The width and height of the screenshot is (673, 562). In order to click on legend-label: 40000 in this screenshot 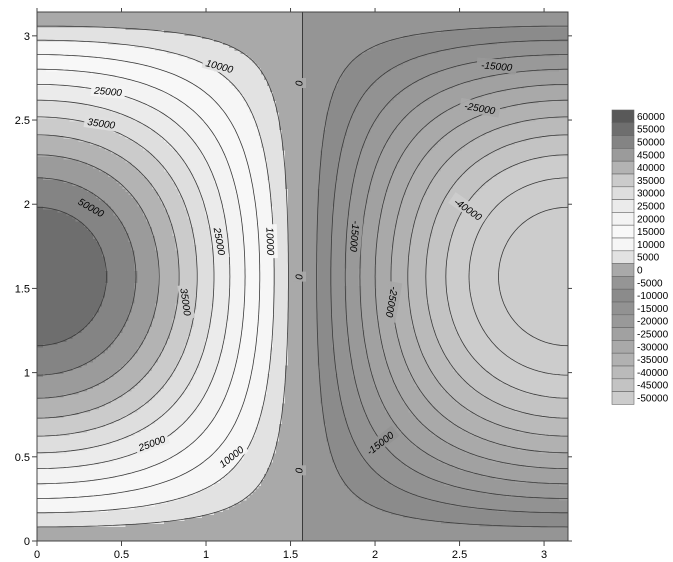, I will do `click(651, 168)`.